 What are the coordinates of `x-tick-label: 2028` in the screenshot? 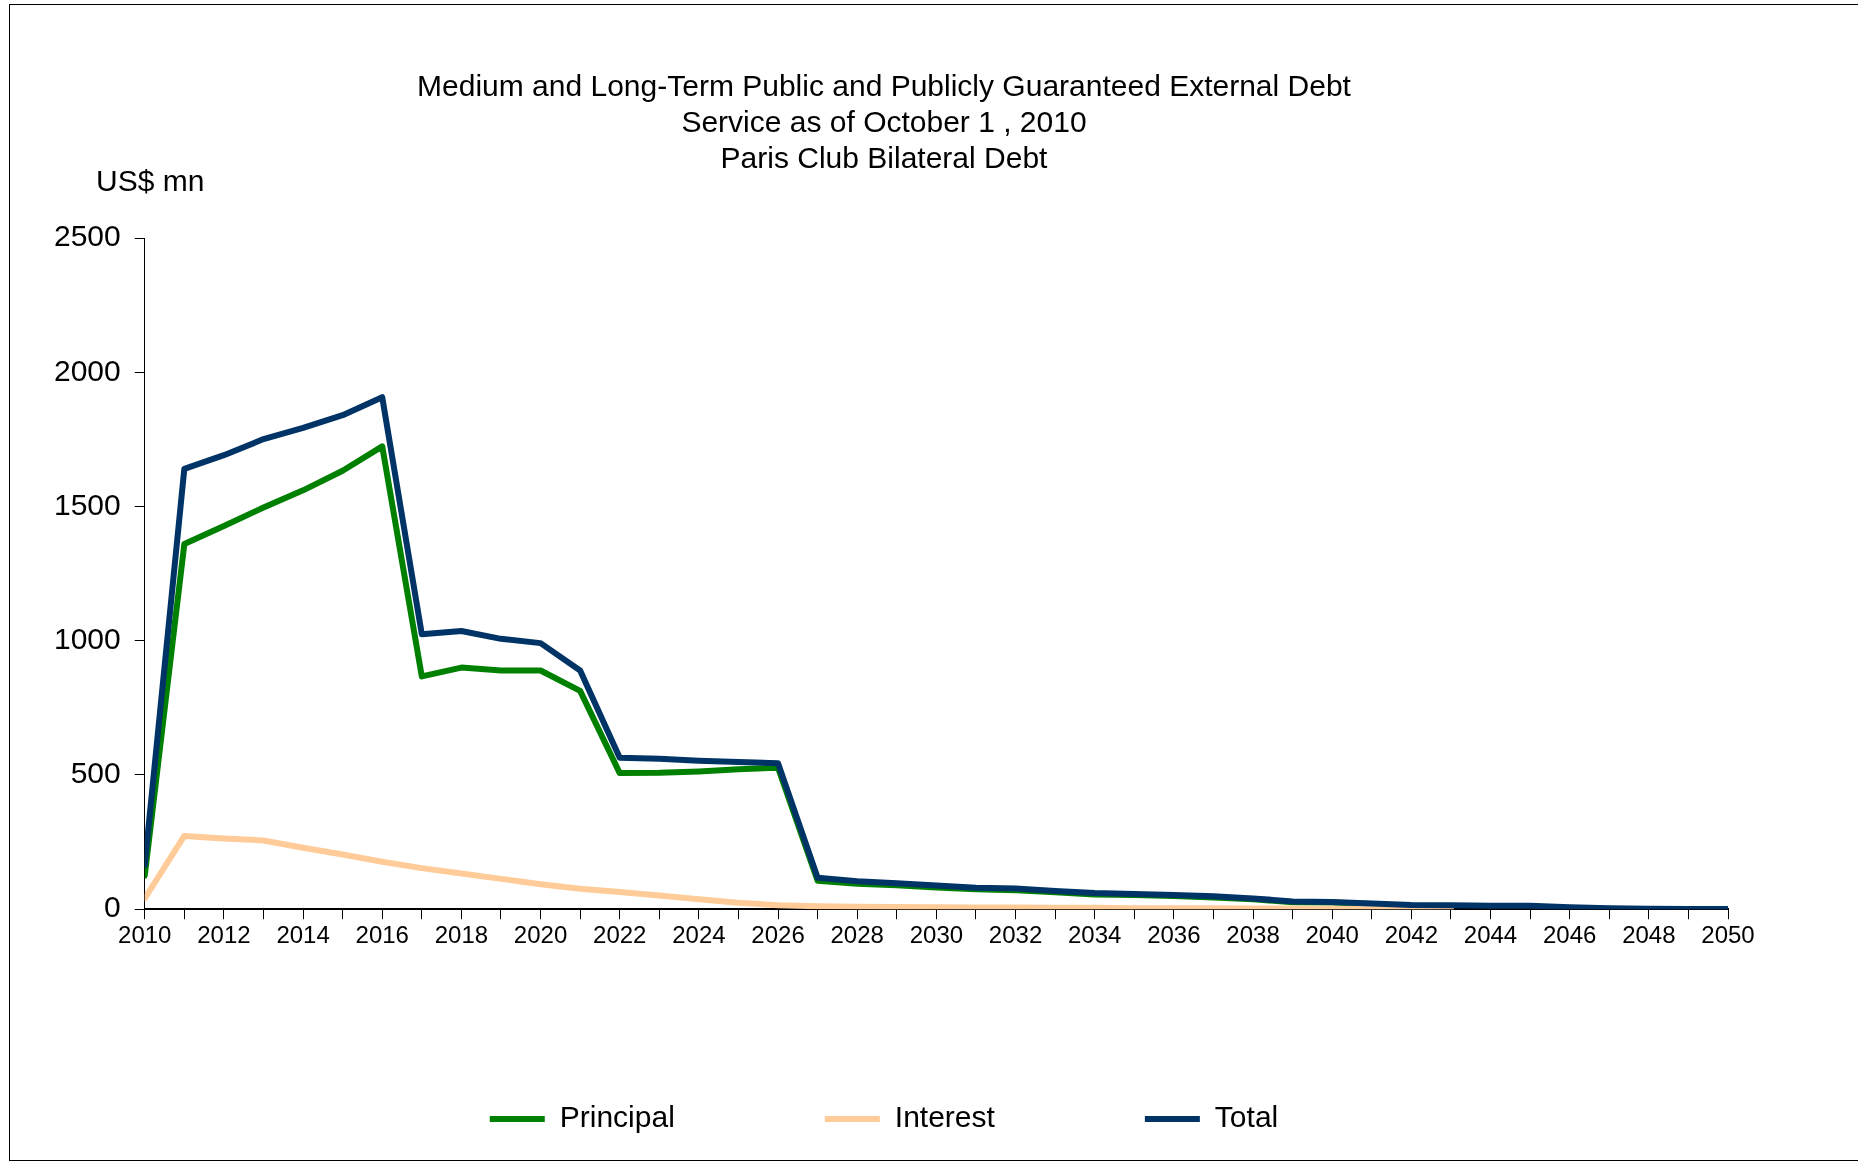 It's located at (857, 935).